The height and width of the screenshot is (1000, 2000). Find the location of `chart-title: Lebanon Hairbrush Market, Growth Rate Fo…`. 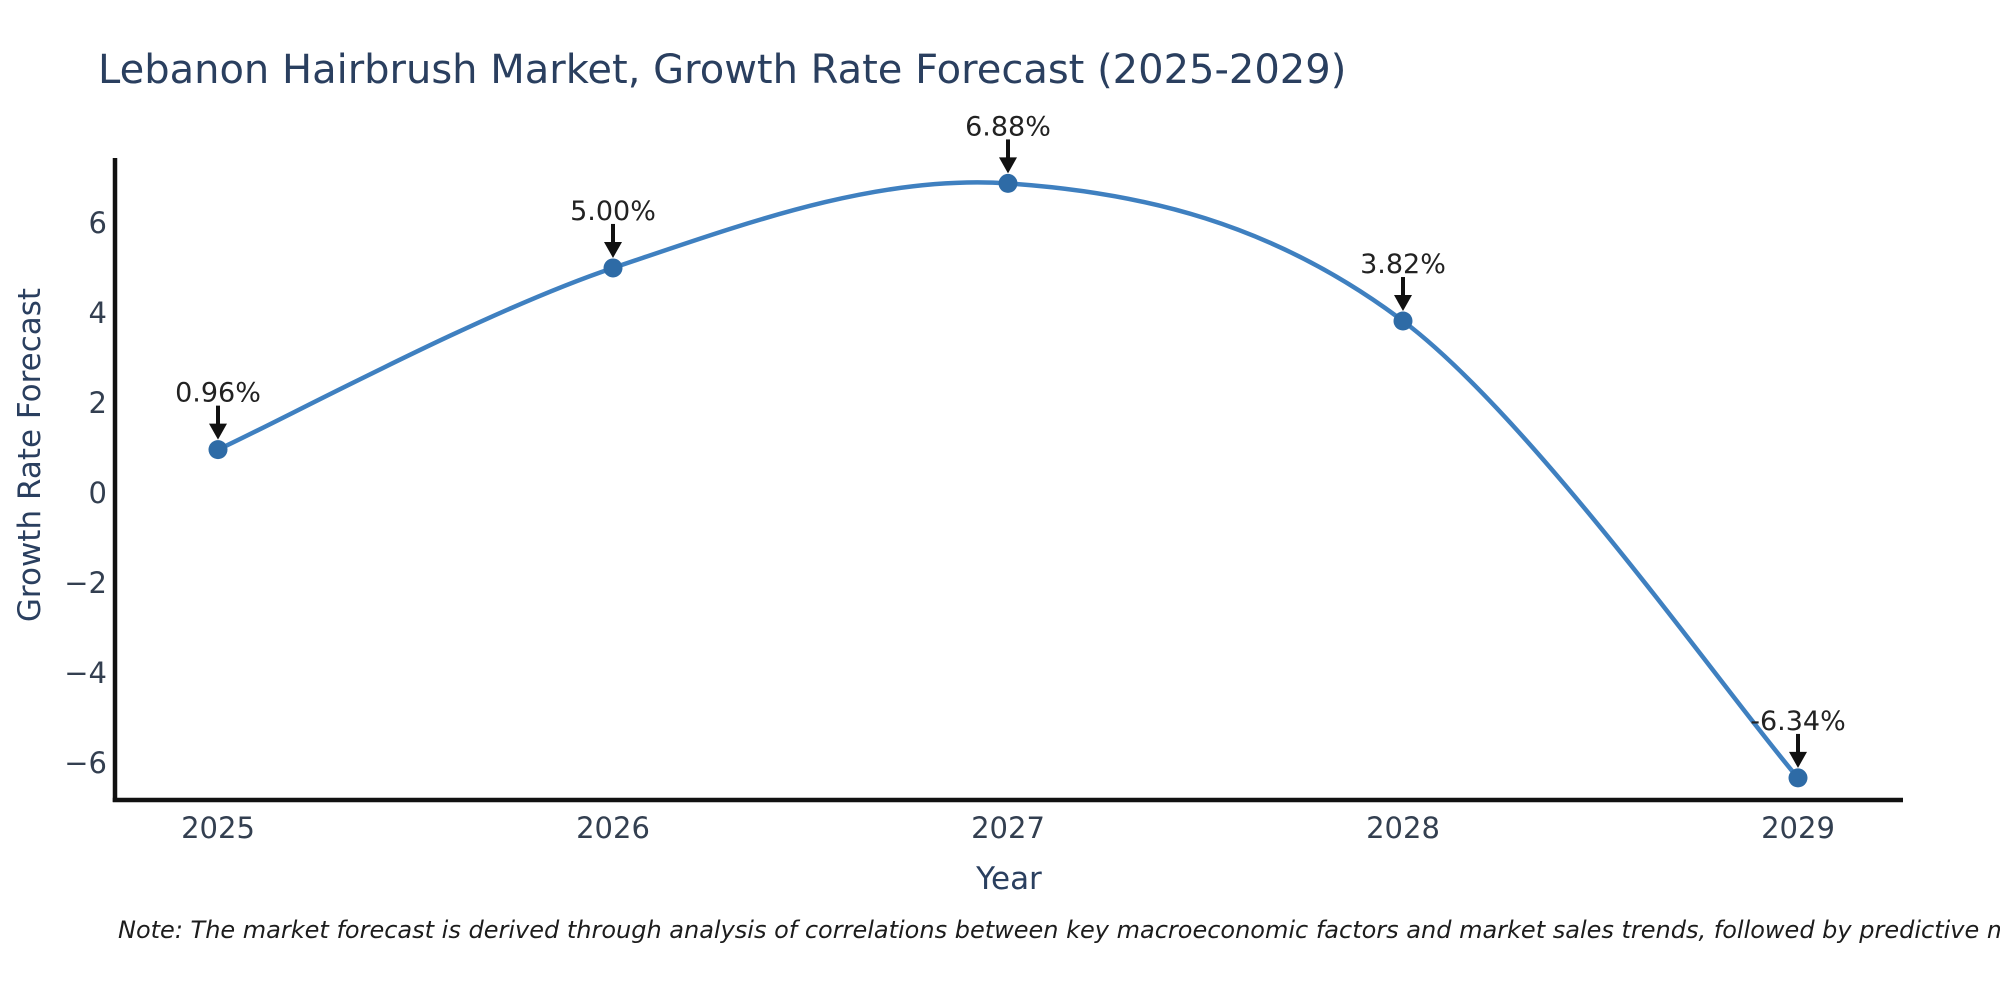

chart-title: Lebanon Hairbrush Market, Growth Rate Fo… is located at coordinates (722, 70).